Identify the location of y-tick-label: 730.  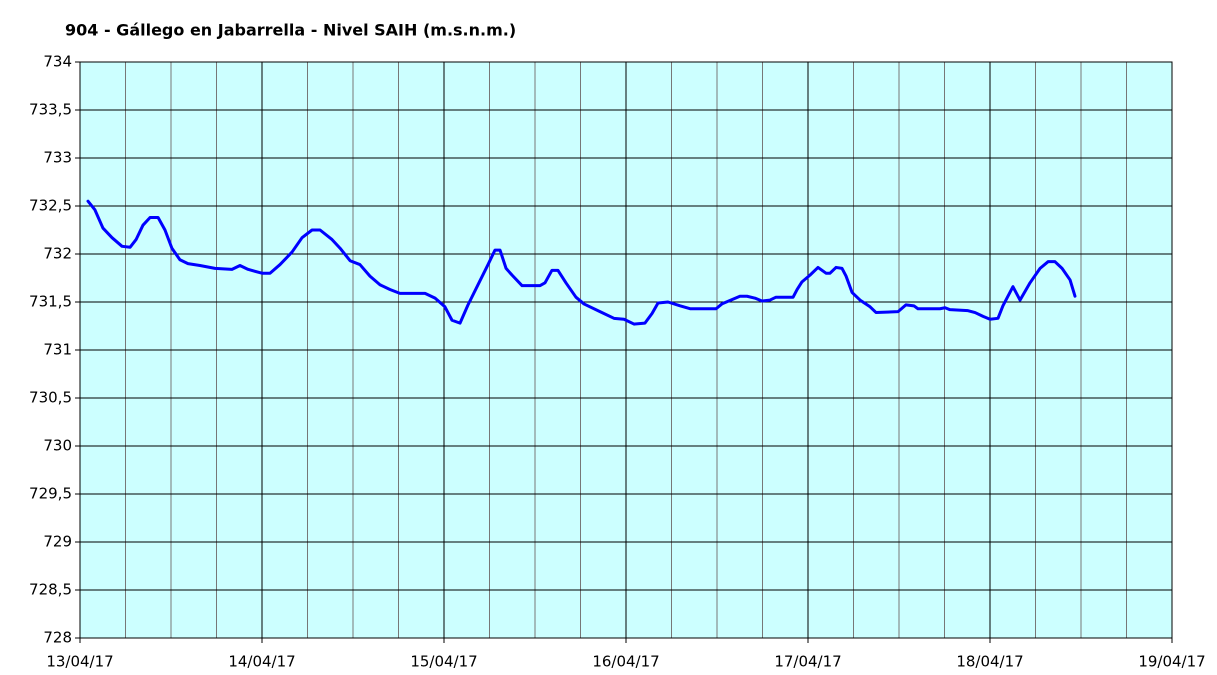
(57, 446).